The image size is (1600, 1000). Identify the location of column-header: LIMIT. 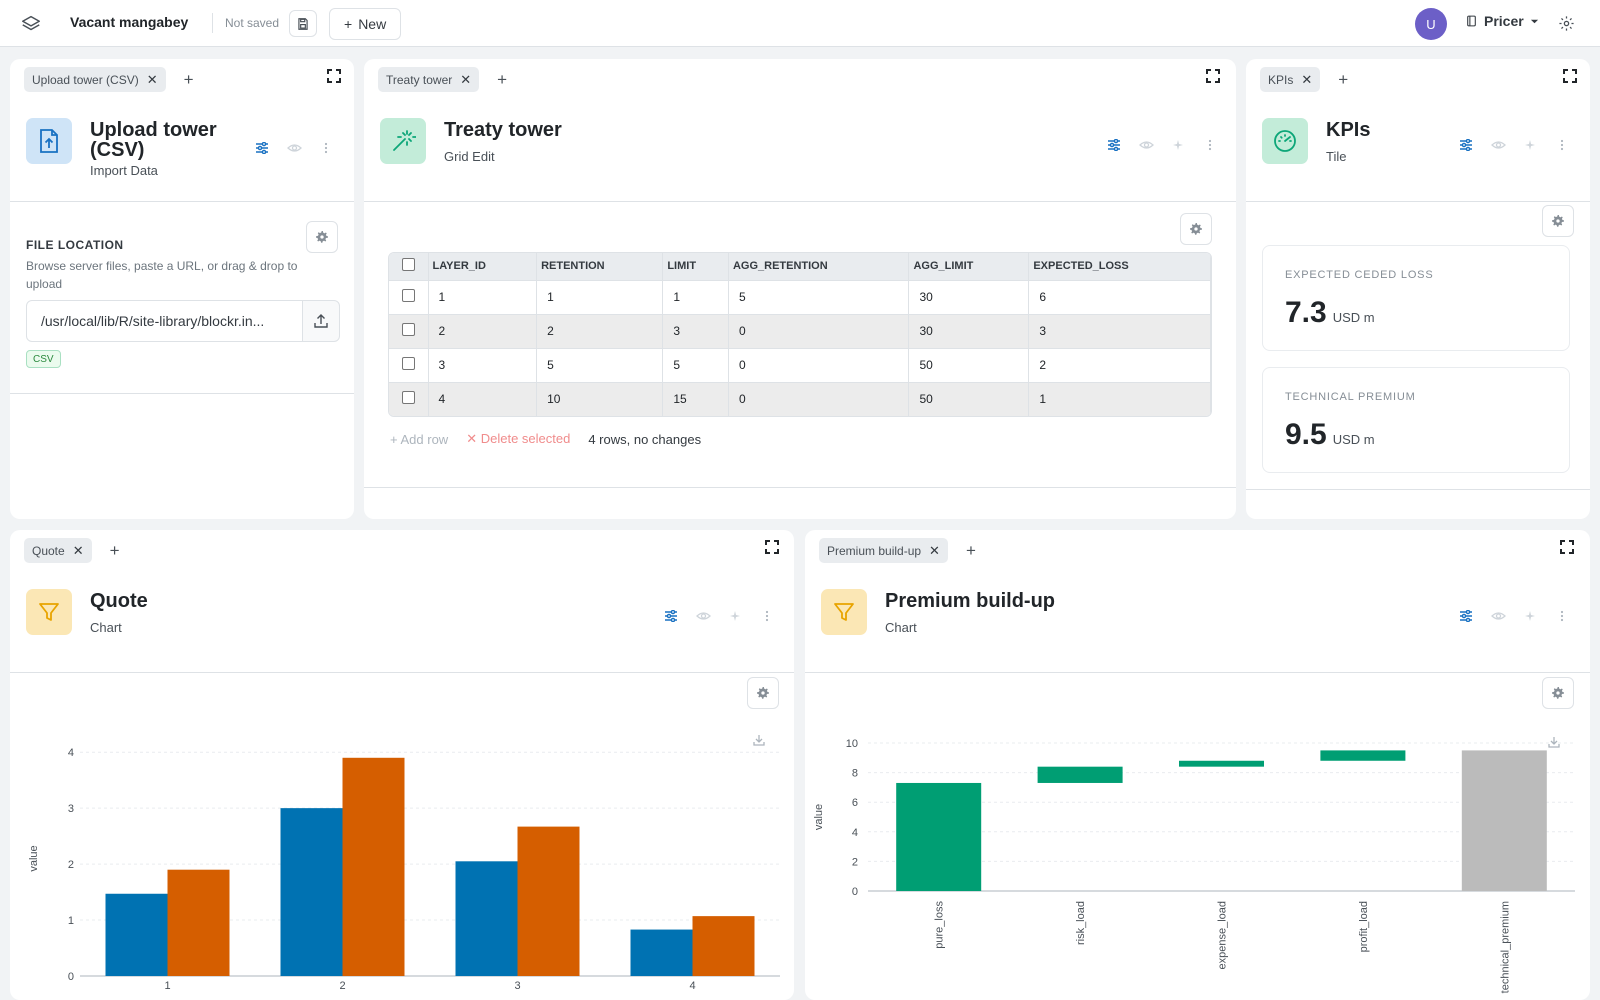
(695, 266).